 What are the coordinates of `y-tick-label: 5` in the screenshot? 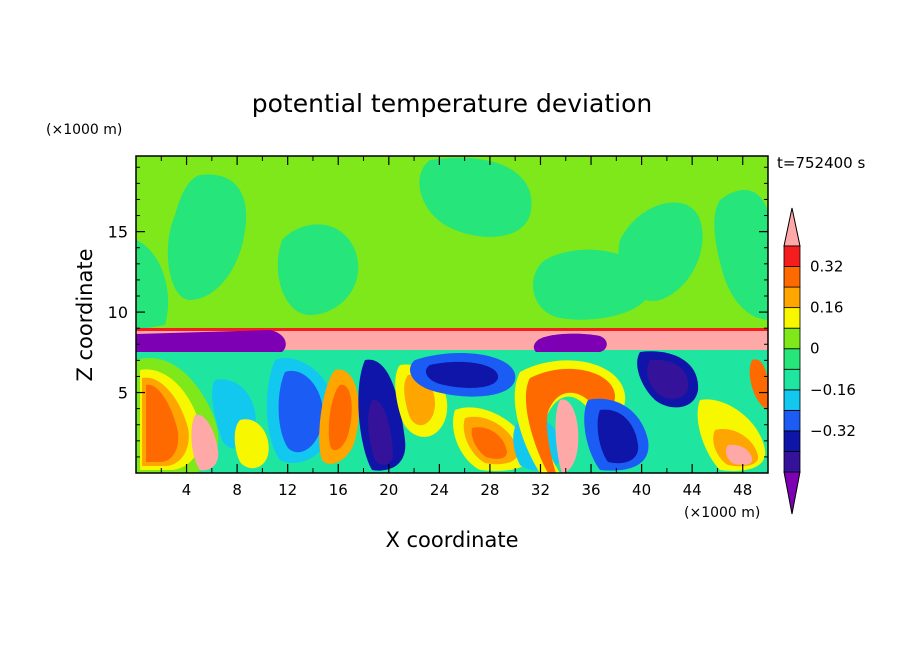 It's located at (123, 393).